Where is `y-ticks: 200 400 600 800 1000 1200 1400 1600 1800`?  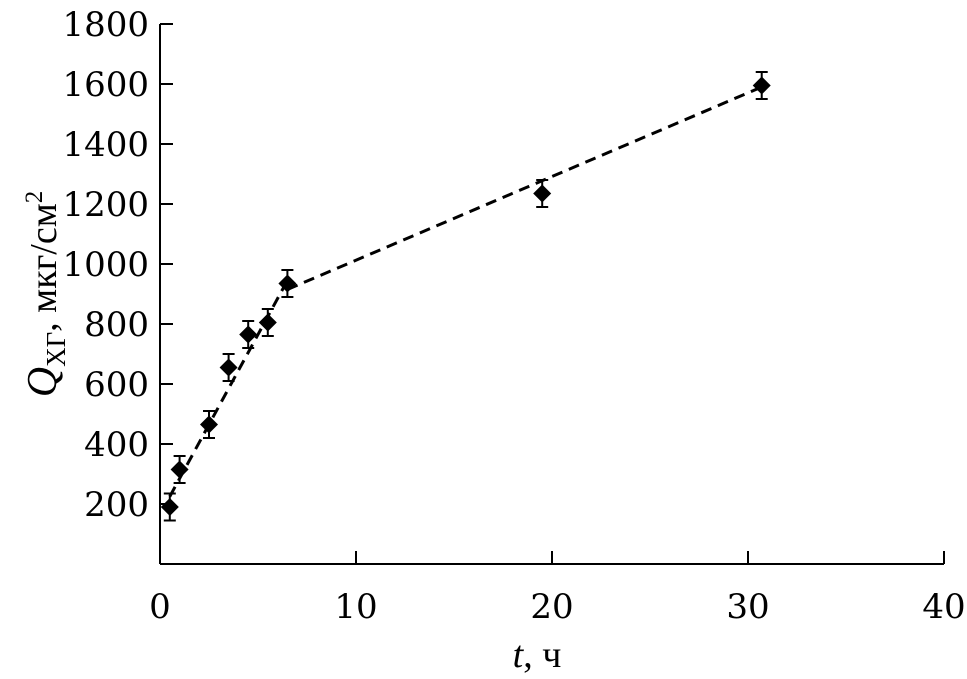 y-ticks: 200 400 600 800 1000 1200 1400 1600 1800 is located at coordinates (117, 265).